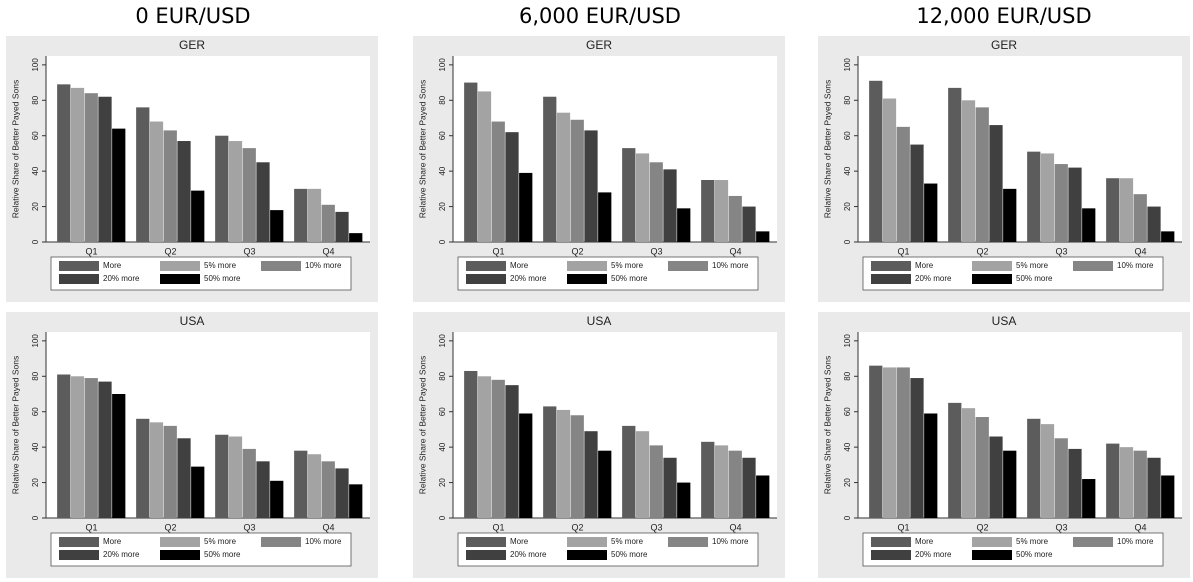 This screenshot has width=1193, height=582. What do you see at coordinates (1004, 45) in the screenshot?
I see `chart-title: GER` at bounding box center [1004, 45].